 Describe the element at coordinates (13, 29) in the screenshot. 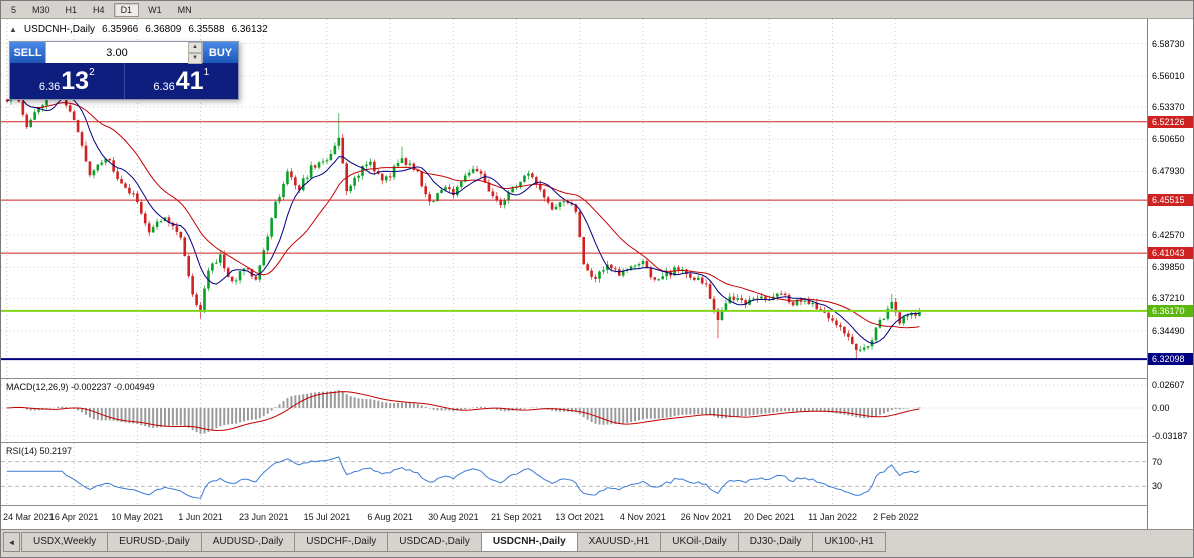

I see `trade-panel-collapse-icon: ▲` at that location.